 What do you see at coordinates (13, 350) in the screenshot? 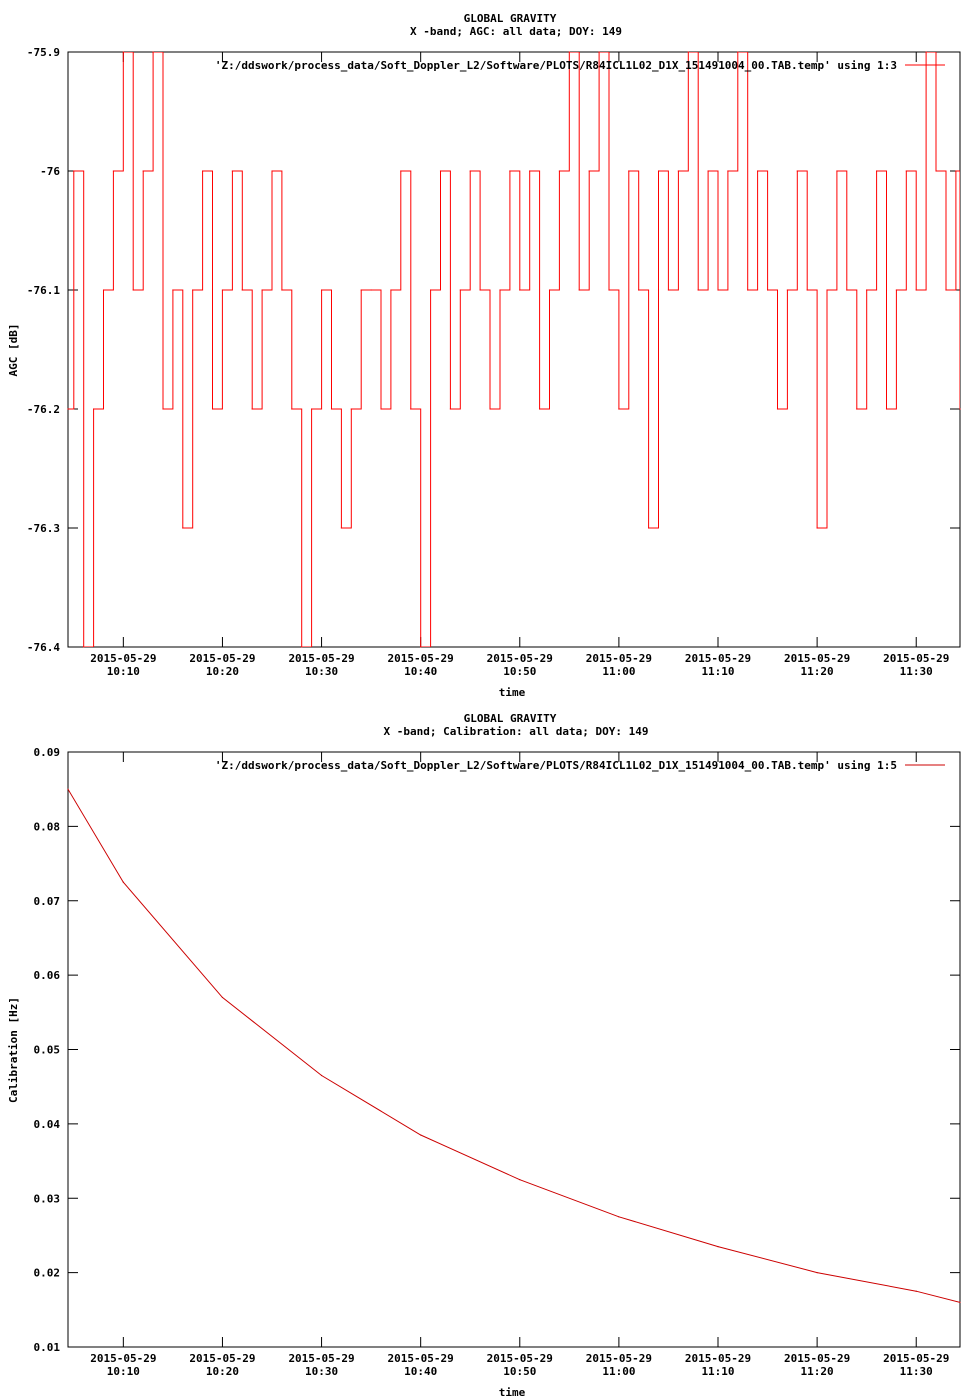
I see `y-axis-label: AGC [dB]` at bounding box center [13, 350].